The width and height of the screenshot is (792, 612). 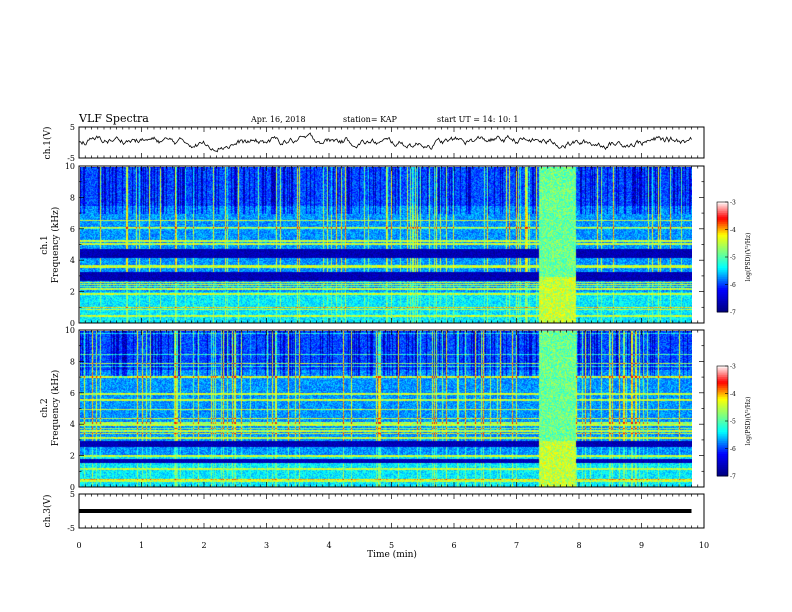 What do you see at coordinates (733, 230) in the screenshot?
I see `colorbar-tick-label: -4` at bounding box center [733, 230].